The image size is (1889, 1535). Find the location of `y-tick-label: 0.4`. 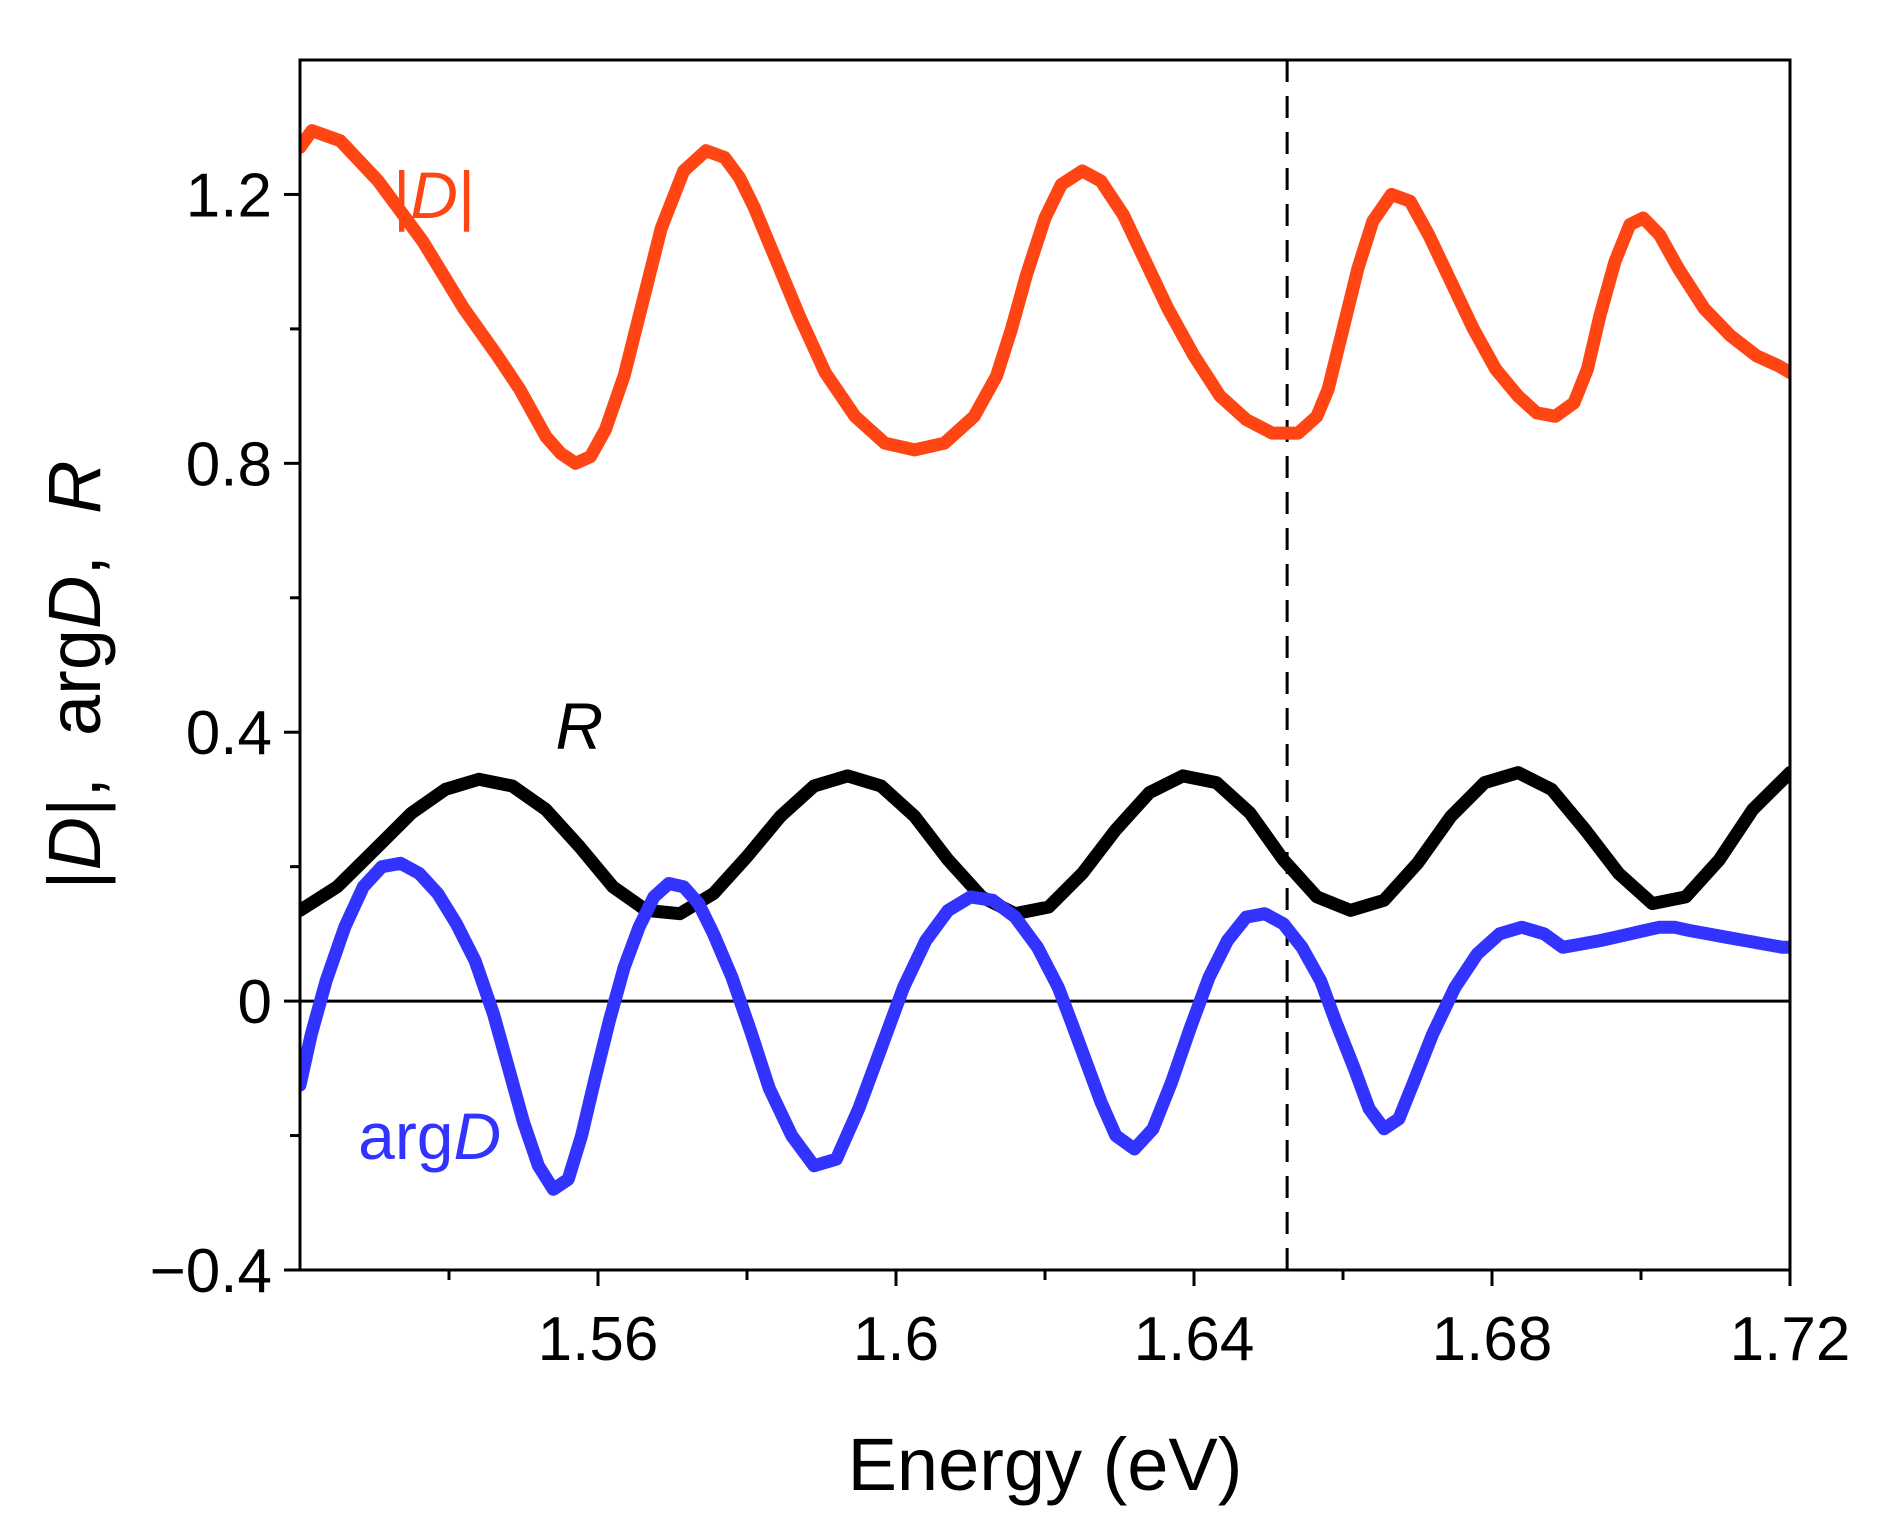

y-tick-label: 0.4 is located at coordinates (229, 733).